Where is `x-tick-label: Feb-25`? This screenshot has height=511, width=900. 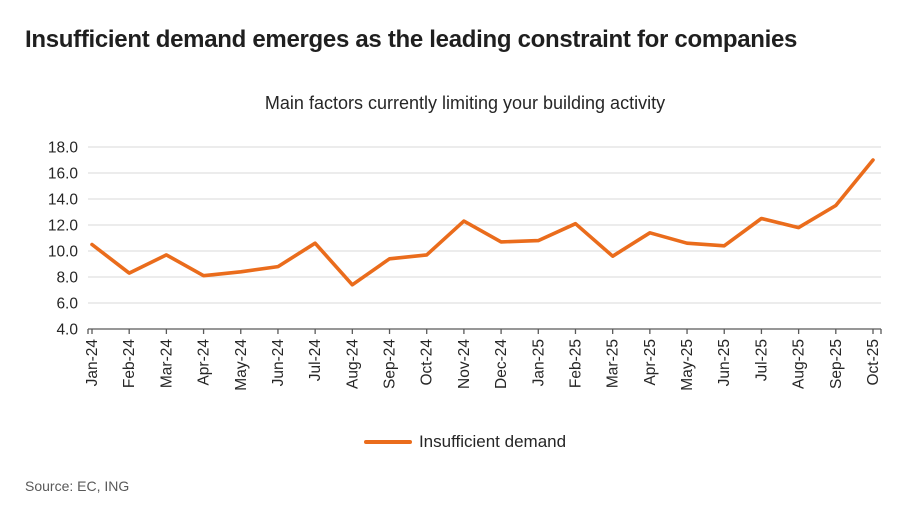
x-tick-label: Feb-25 is located at coordinates (575, 363).